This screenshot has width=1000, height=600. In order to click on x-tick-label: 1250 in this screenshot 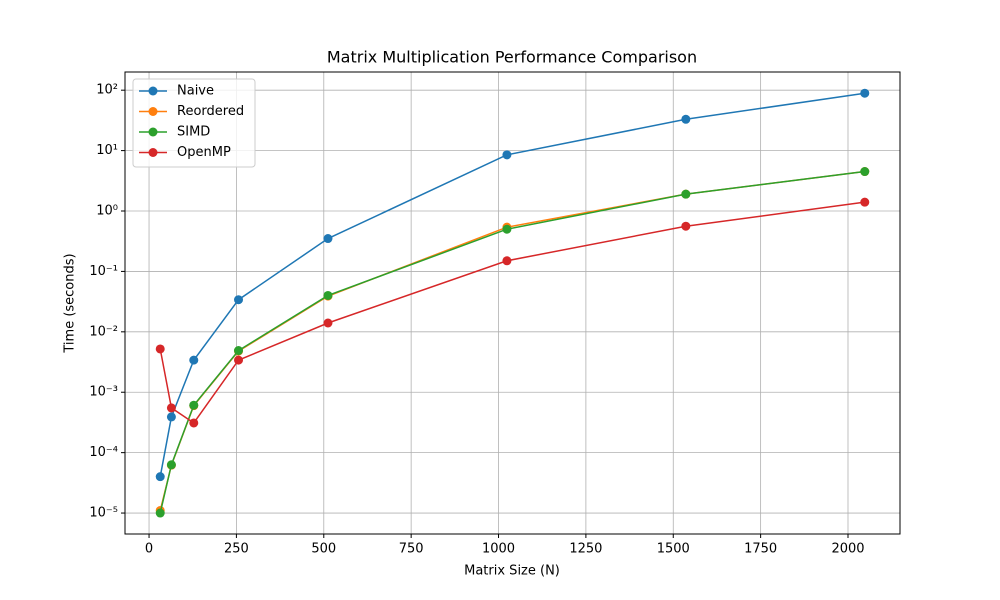, I will do `click(585, 549)`.